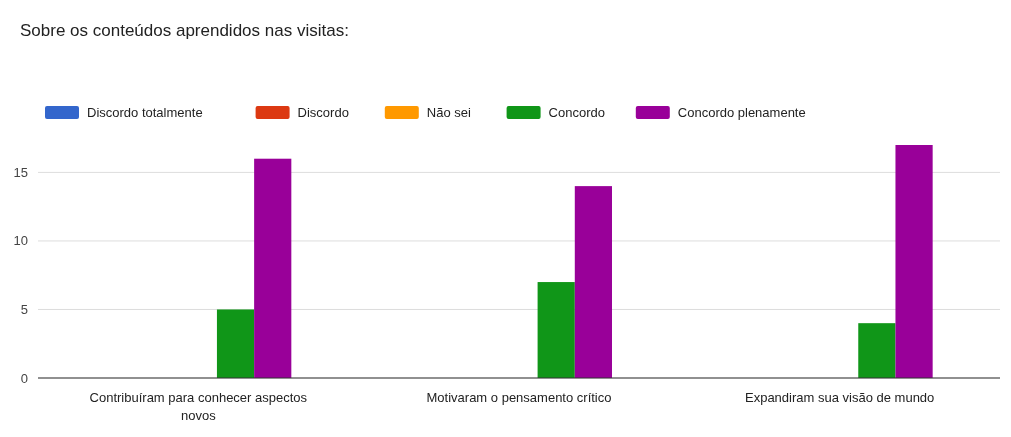 The image size is (1011, 437). What do you see at coordinates (20, 172) in the screenshot?
I see `y-tick-label: 15` at bounding box center [20, 172].